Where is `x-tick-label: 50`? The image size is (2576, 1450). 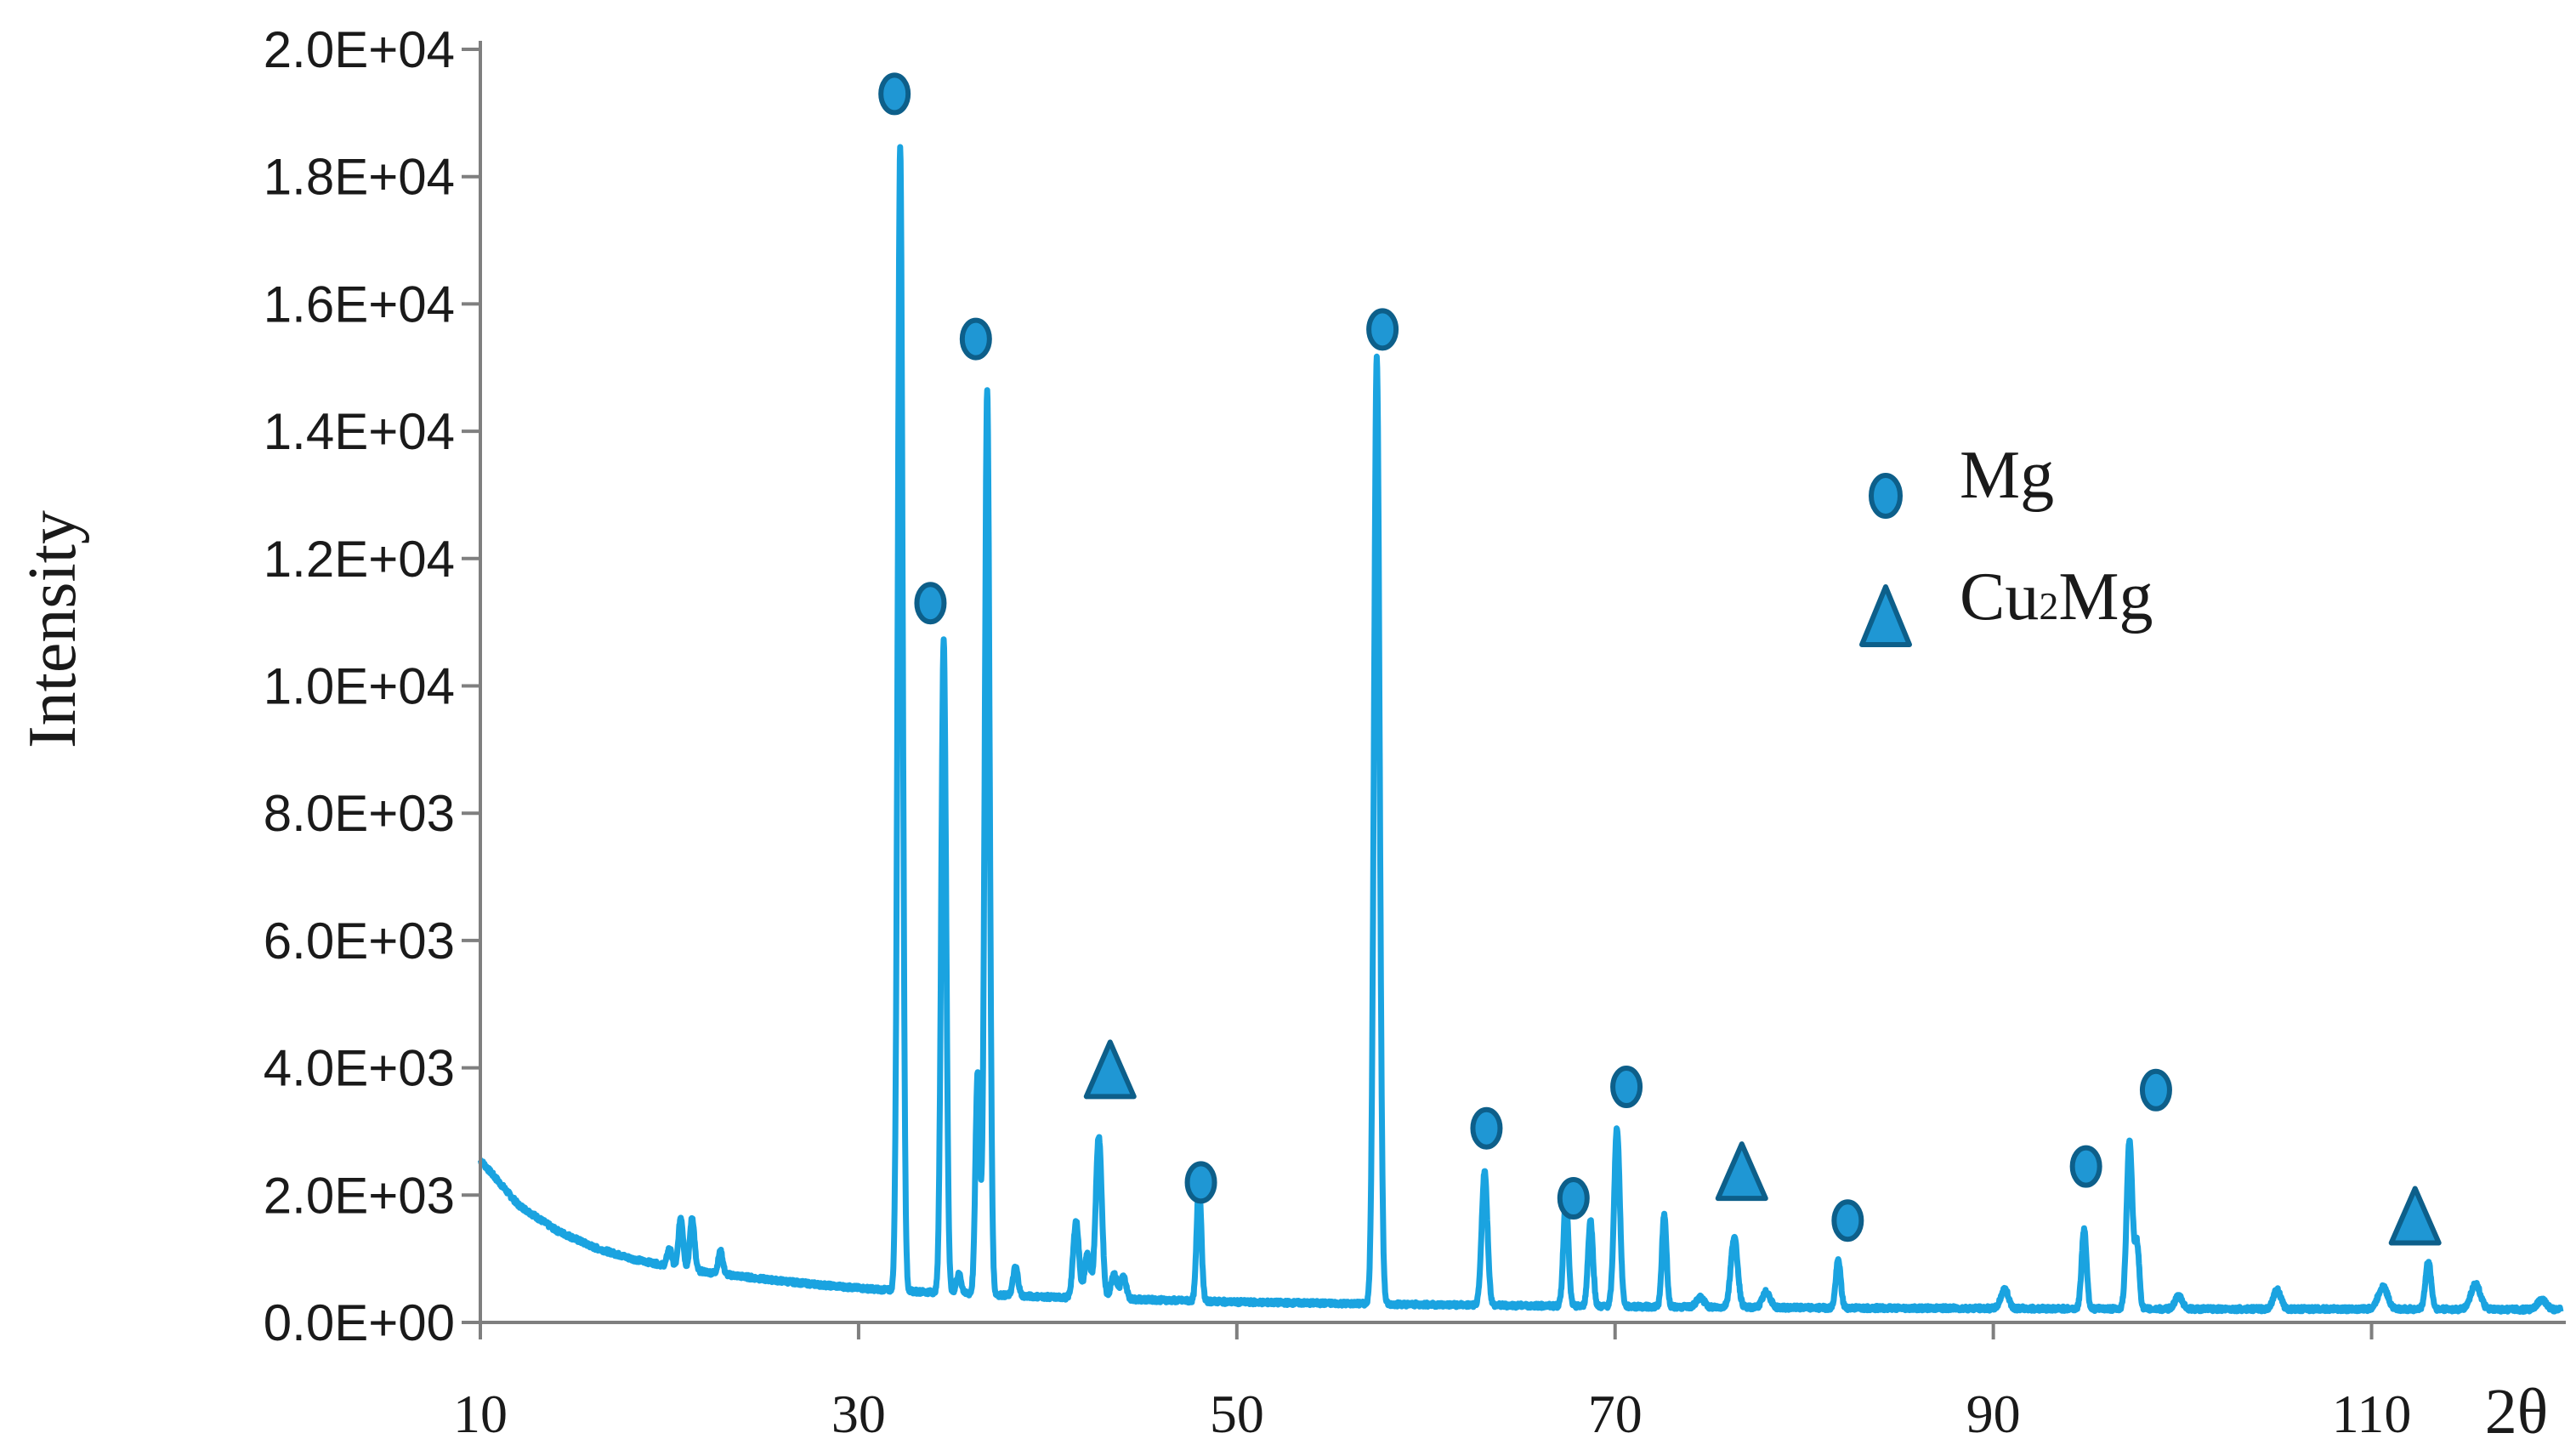 x-tick-label: 50 is located at coordinates (1237, 1414).